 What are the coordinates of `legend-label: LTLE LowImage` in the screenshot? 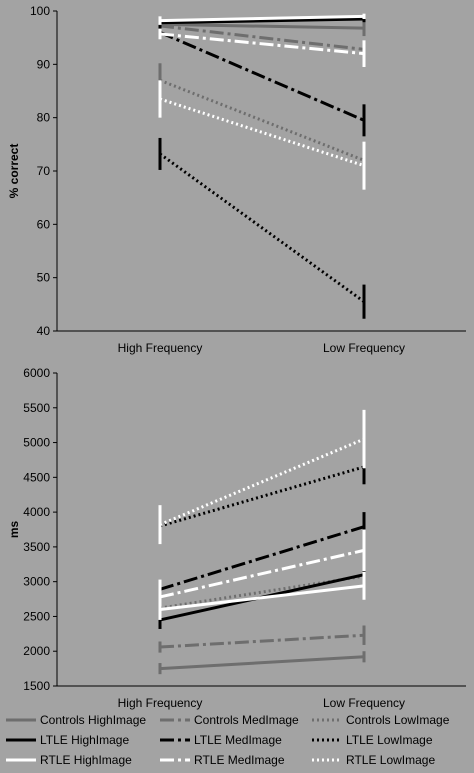 It's located at (389, 740).